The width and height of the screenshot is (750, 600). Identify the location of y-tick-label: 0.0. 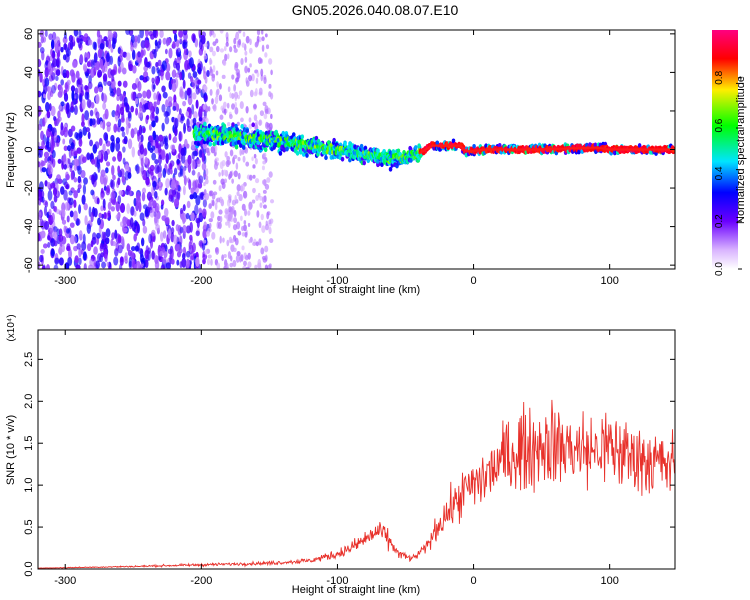
(29, 568).